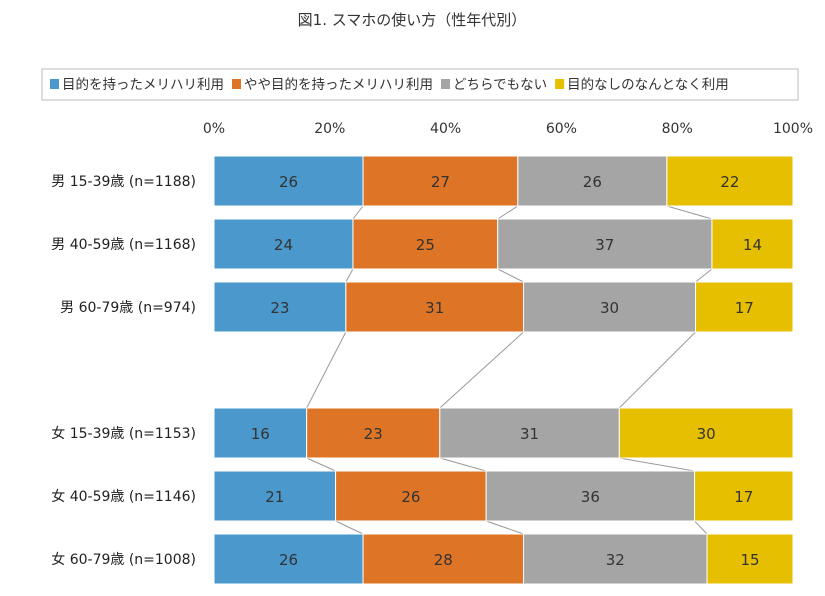 The width and height of the screenshot is (825, 596). I want to click on x-tick-label: 60%, so click(561, 129).